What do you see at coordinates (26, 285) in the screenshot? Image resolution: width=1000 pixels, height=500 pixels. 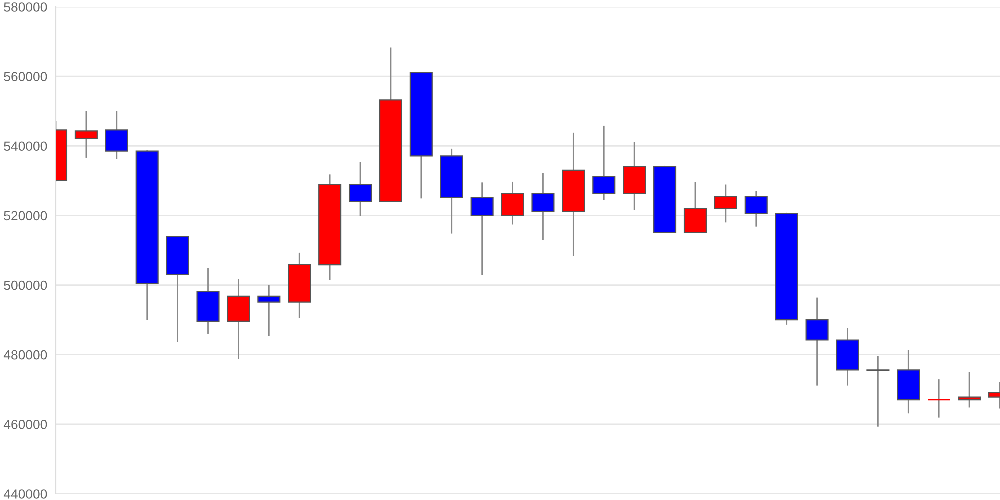 I see `y-tick-label: 500000` at bounding box center [26, 285].